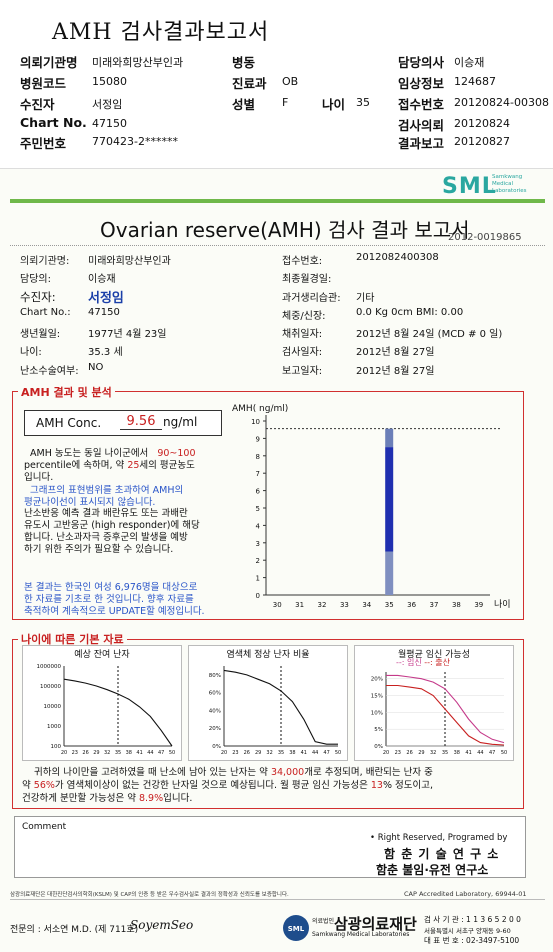  What do you see at coordinates (307, 279) in the screenshot?
I see `info-key: 최종월경일:` at bounding box center [307, 279].